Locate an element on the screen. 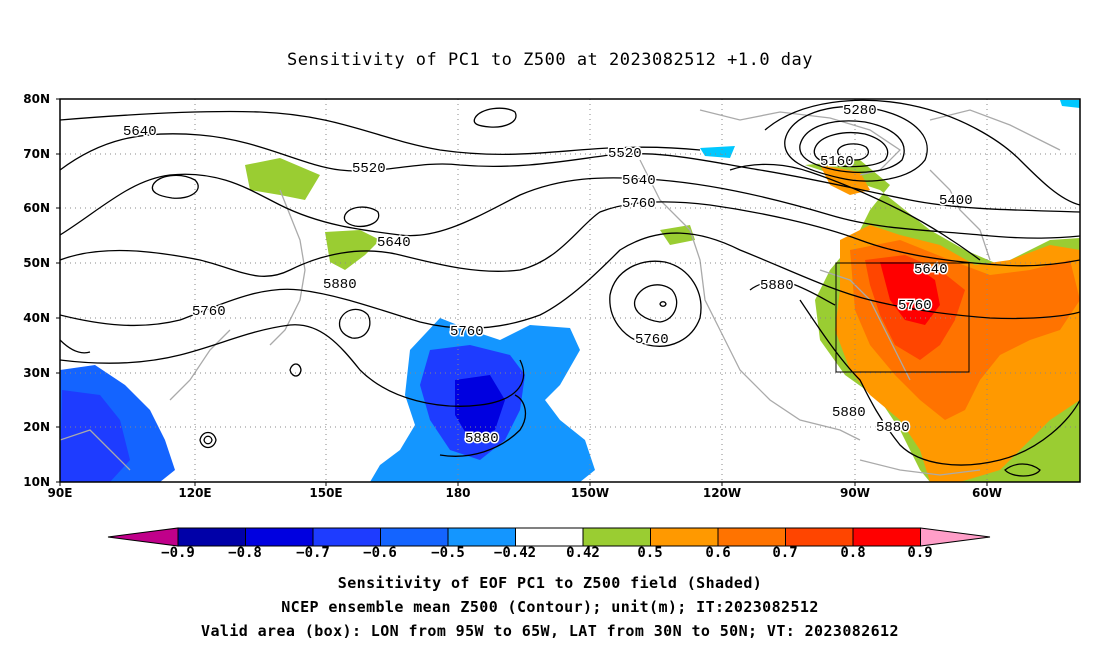 The height and width of the screenshot is (650, 1100). lat-label: 50N is located at coordinates (36, 263).